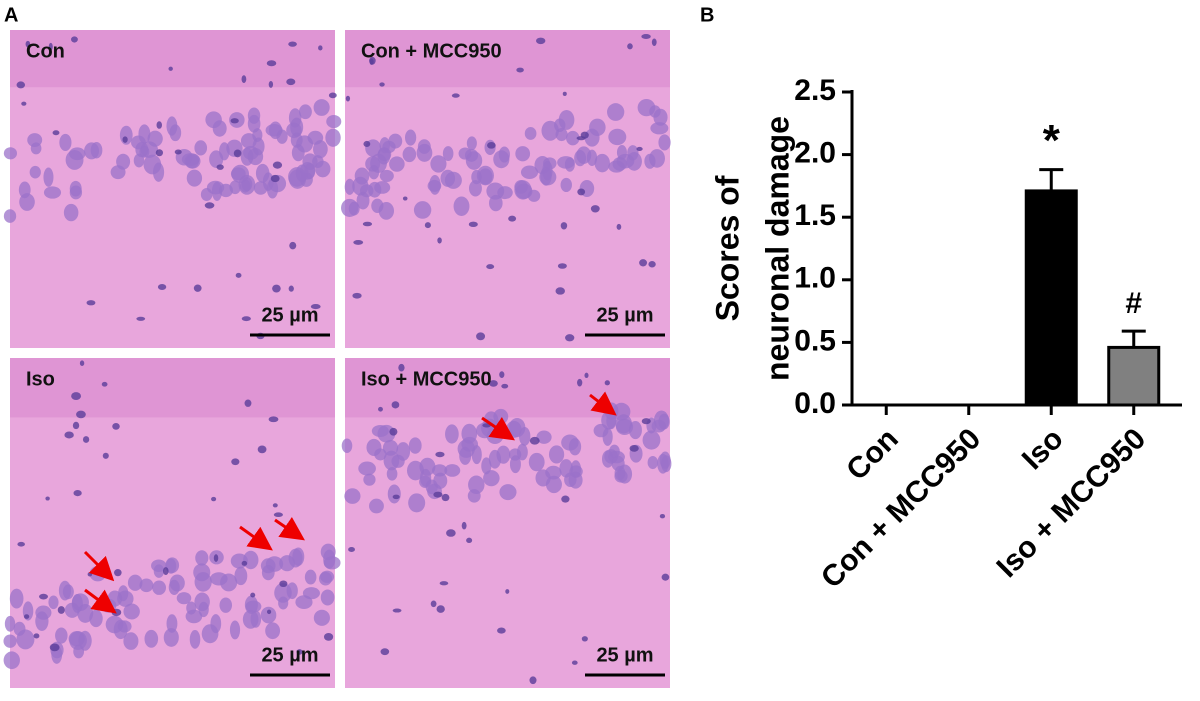 This screenshot has width=1200, height=701. What do you see at coordinates (11, 15) in the screenshot?
I see `panel-label: A` at bounding box center [11, 15].